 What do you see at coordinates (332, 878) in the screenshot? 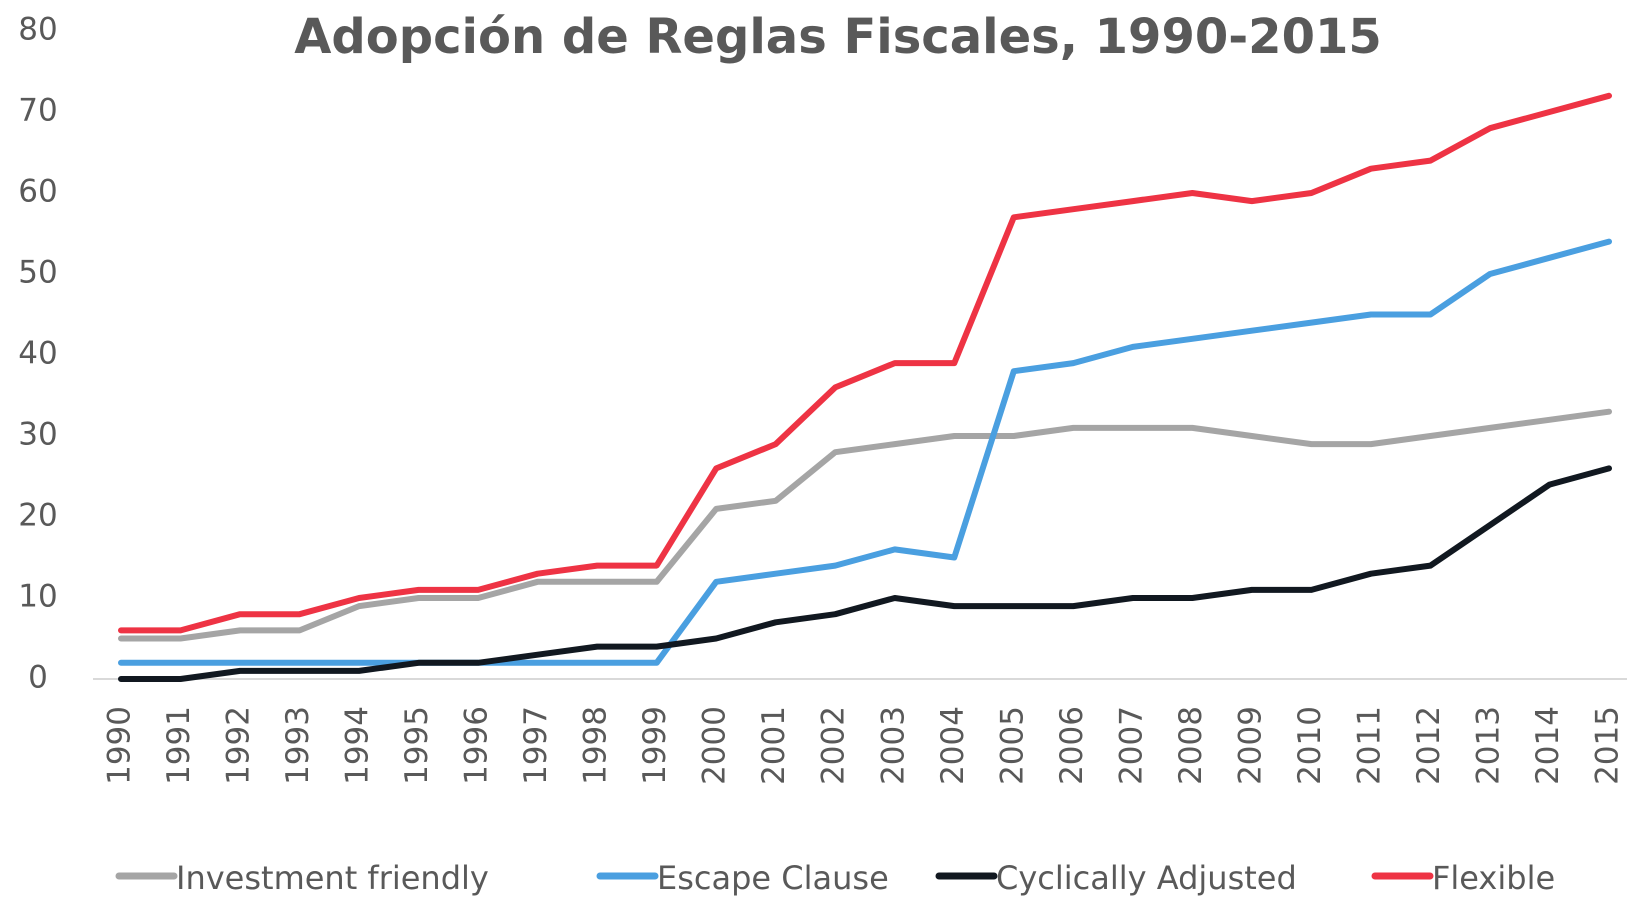
I see `legend-label: Investment friendly` at bounding box center [332, 878].